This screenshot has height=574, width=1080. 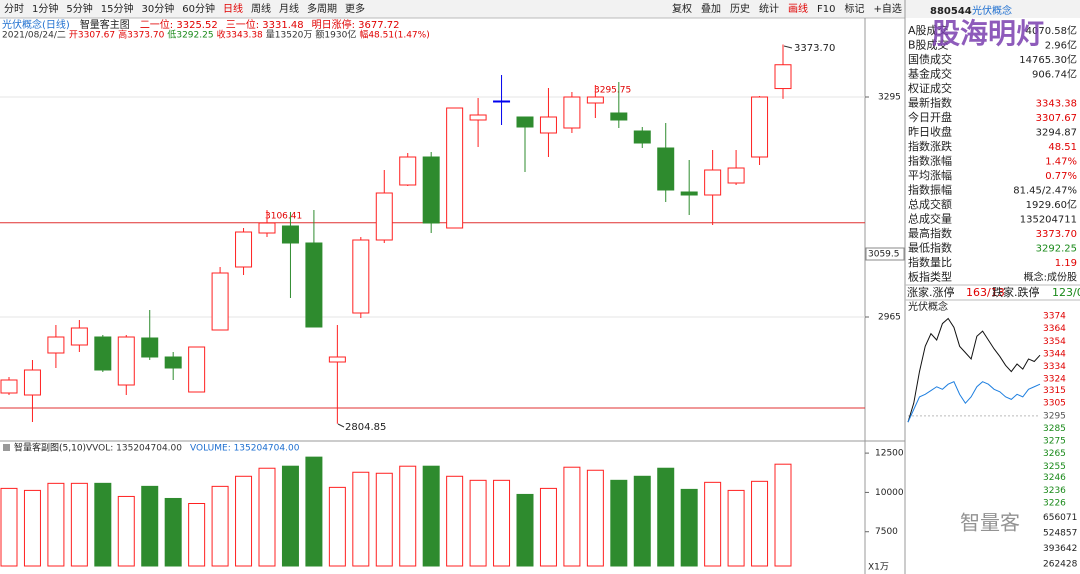 I want to click on row-label: A股成交, so click(x=928, y=30).